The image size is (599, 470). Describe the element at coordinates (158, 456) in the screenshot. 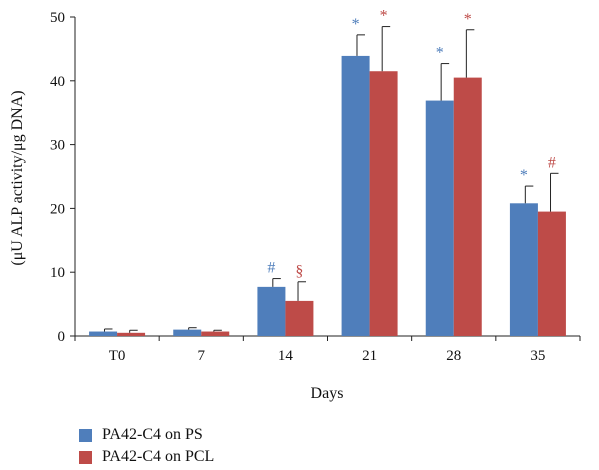

I see `legend-label-pcl: PA42-C4 on PCL` at that location.